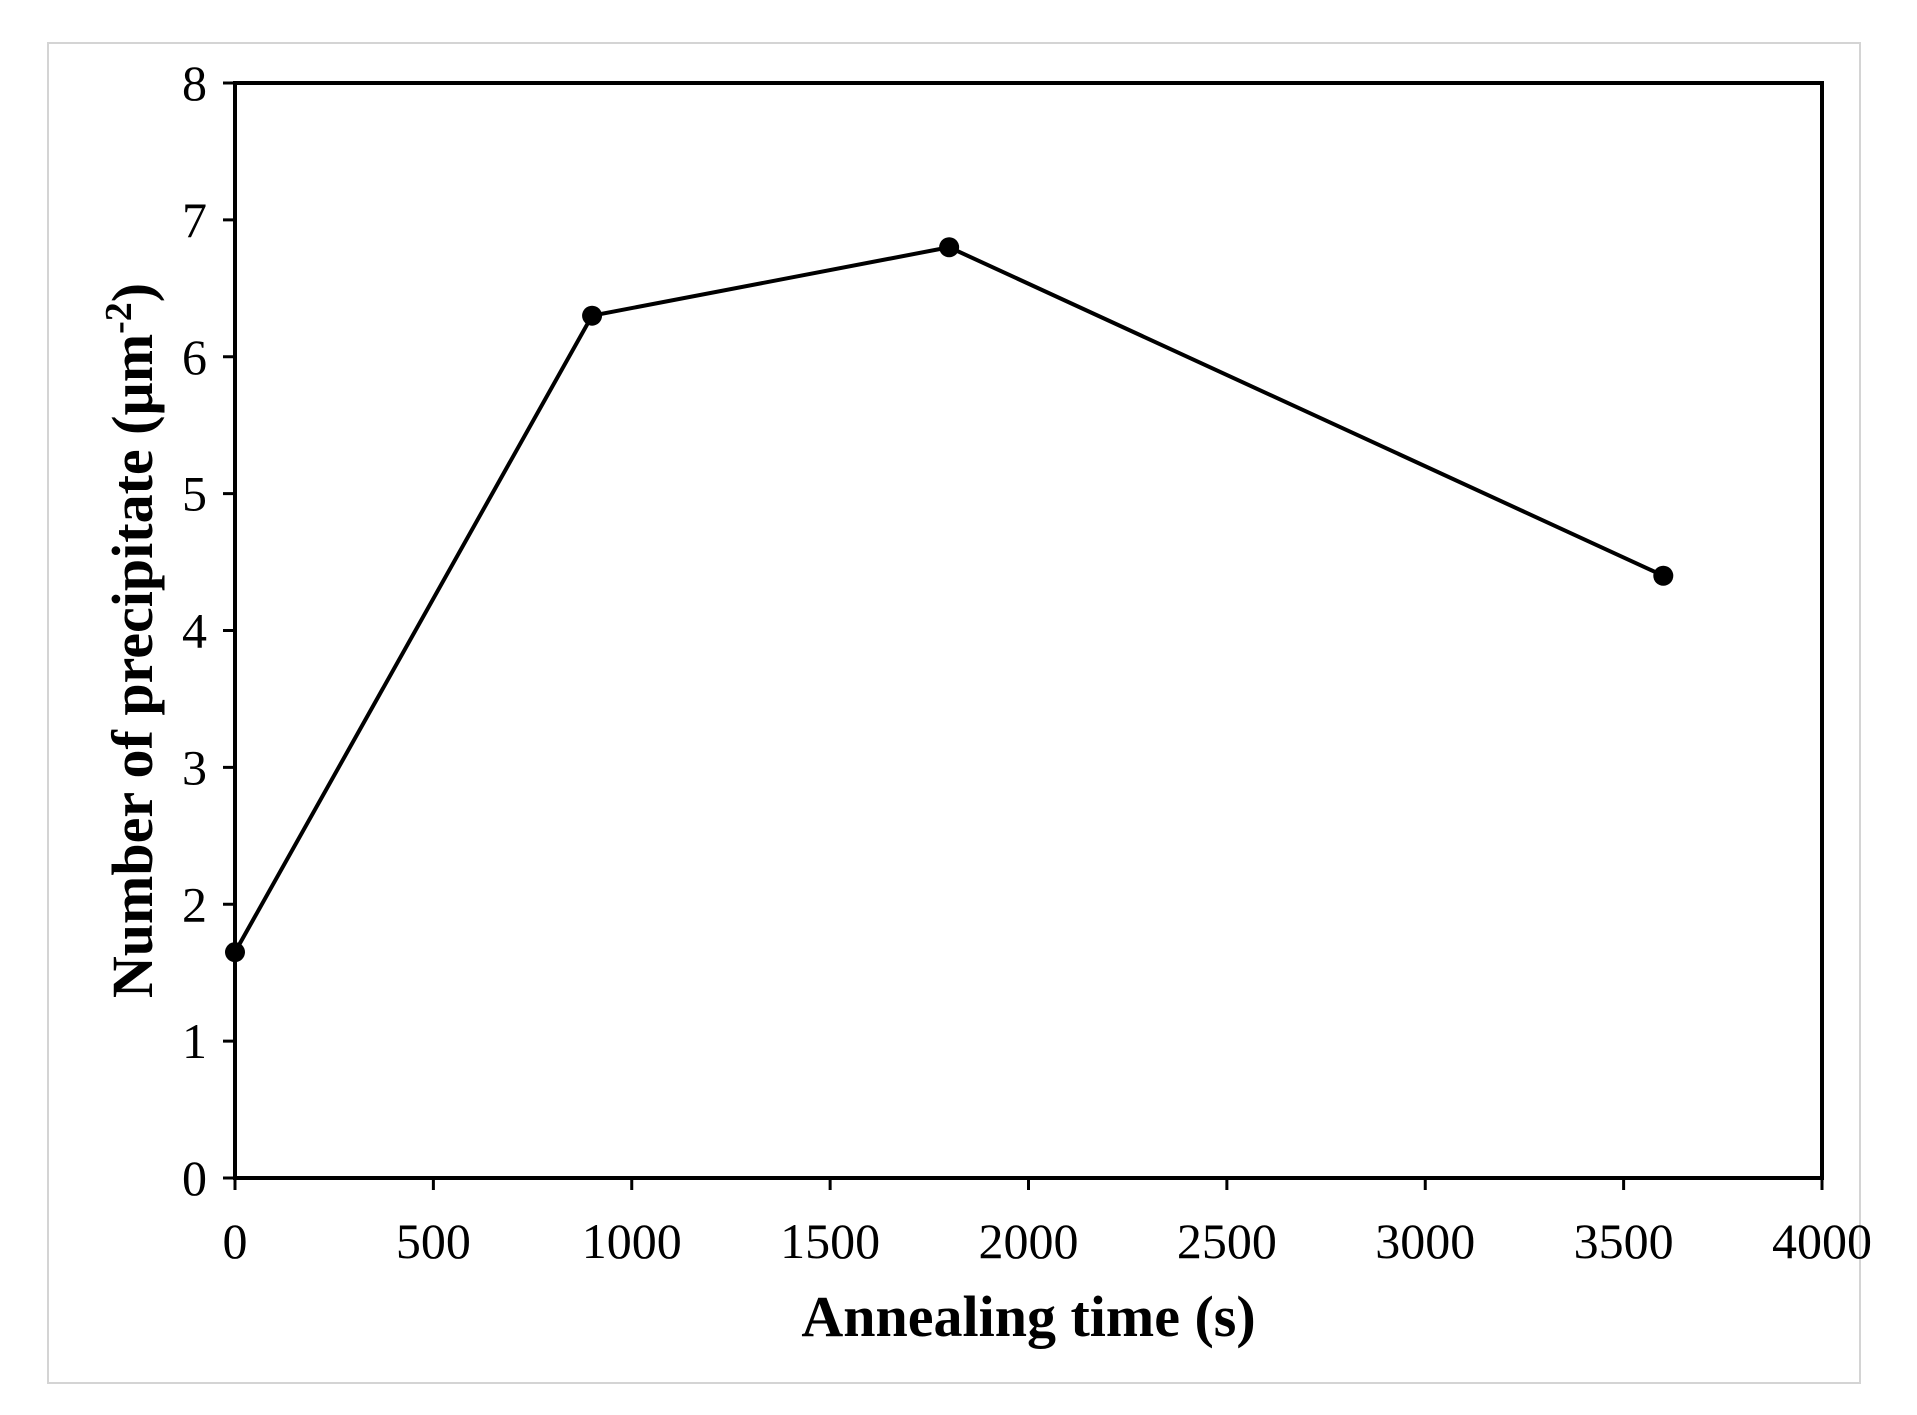 Image resolution: width=1917 pixels, height=1415 pixels. What do you see at coordinates (208, 630) in the screenshot?
I see `y-axis-ticks: 0 1 2 3 4 5 6 7 8` at bounding box center [208, 630].